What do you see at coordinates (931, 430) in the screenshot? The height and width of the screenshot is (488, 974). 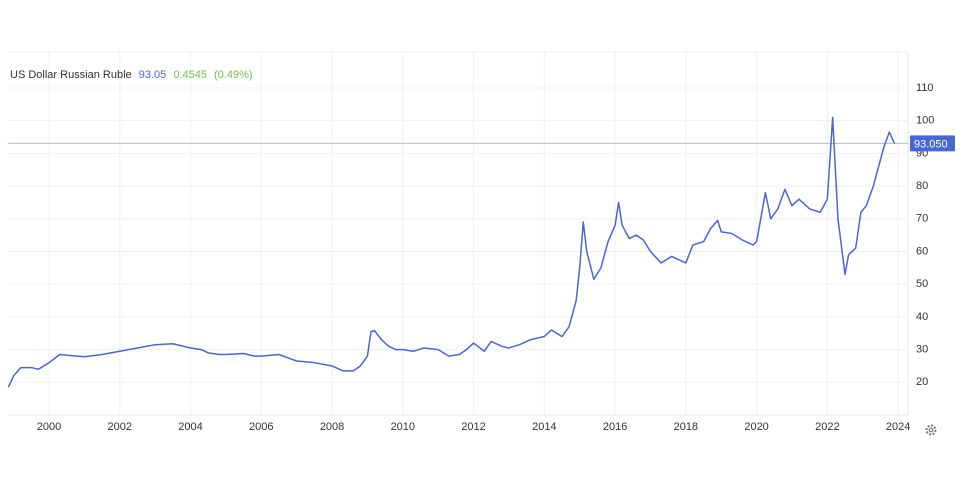 I see `settings-icon` at bounding box center [931, 430].